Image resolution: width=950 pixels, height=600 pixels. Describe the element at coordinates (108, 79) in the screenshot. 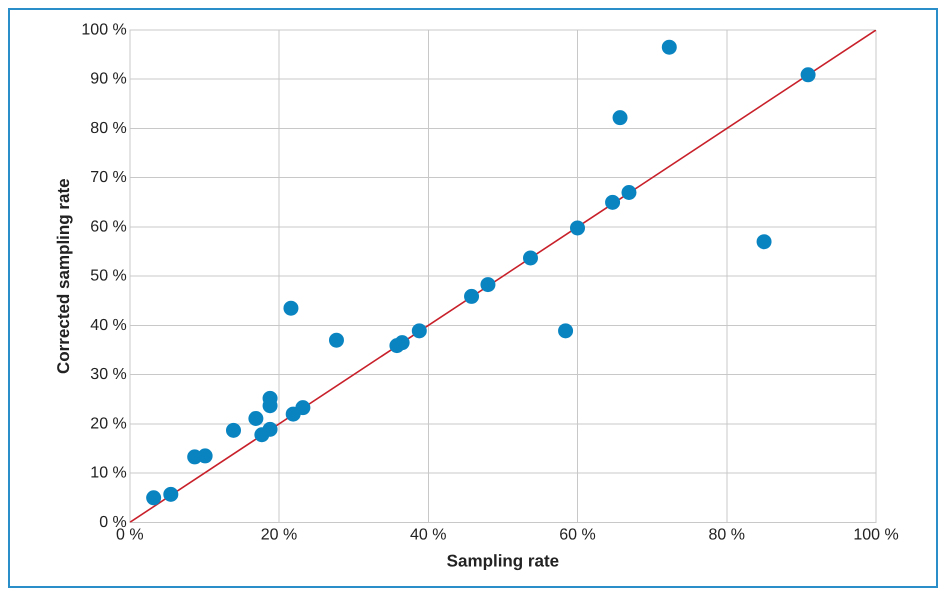

I see `y-tick-label: 90 %` at that location.